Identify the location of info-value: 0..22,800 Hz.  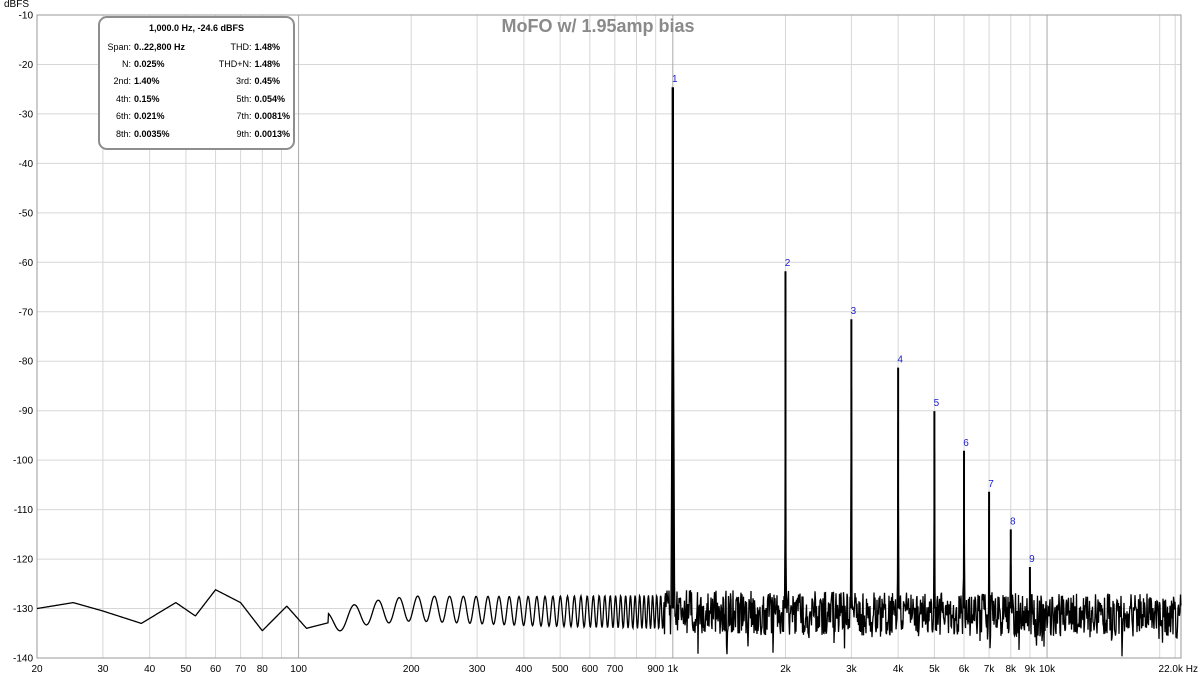
(160, 46).